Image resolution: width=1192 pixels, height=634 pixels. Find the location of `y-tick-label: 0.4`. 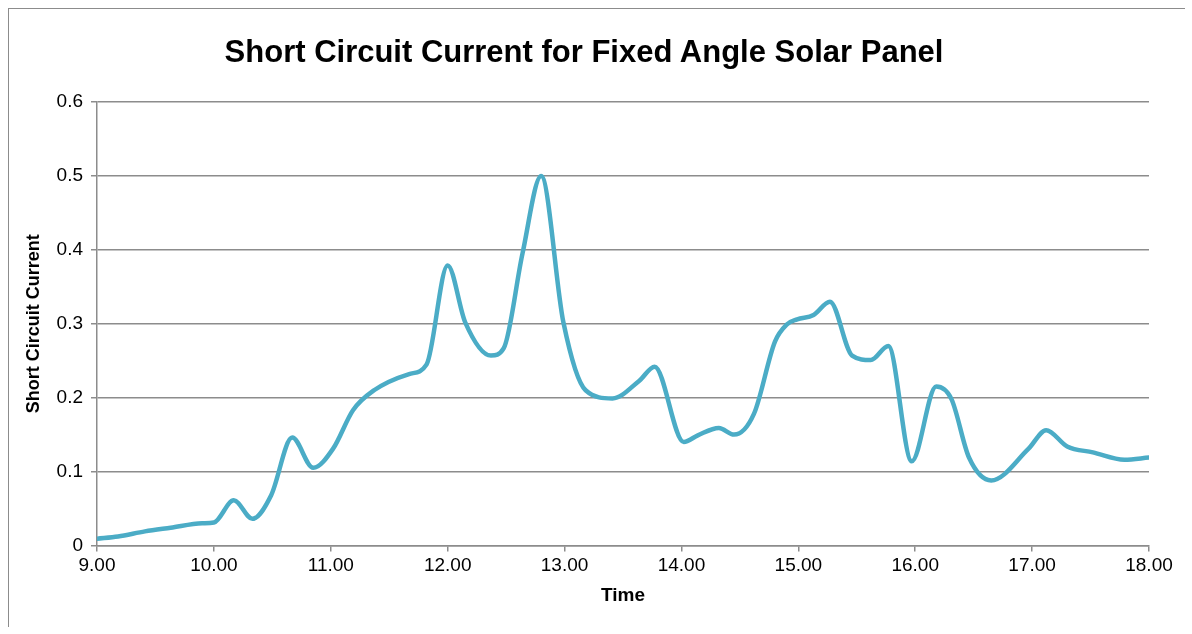

y-tick-label: 0.4 is located at coordinates (70, 249).